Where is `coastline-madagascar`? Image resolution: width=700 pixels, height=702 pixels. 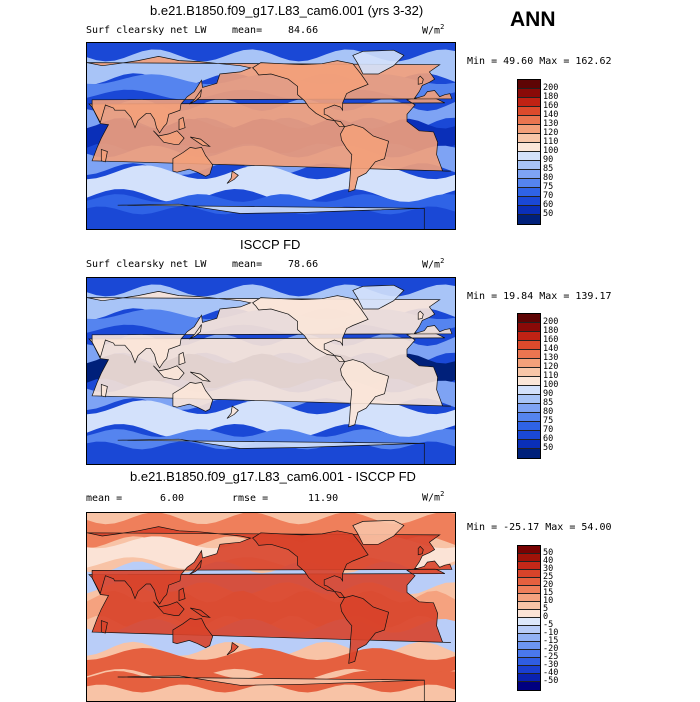
coastline-madagascar is located at coordinates (104, 390).